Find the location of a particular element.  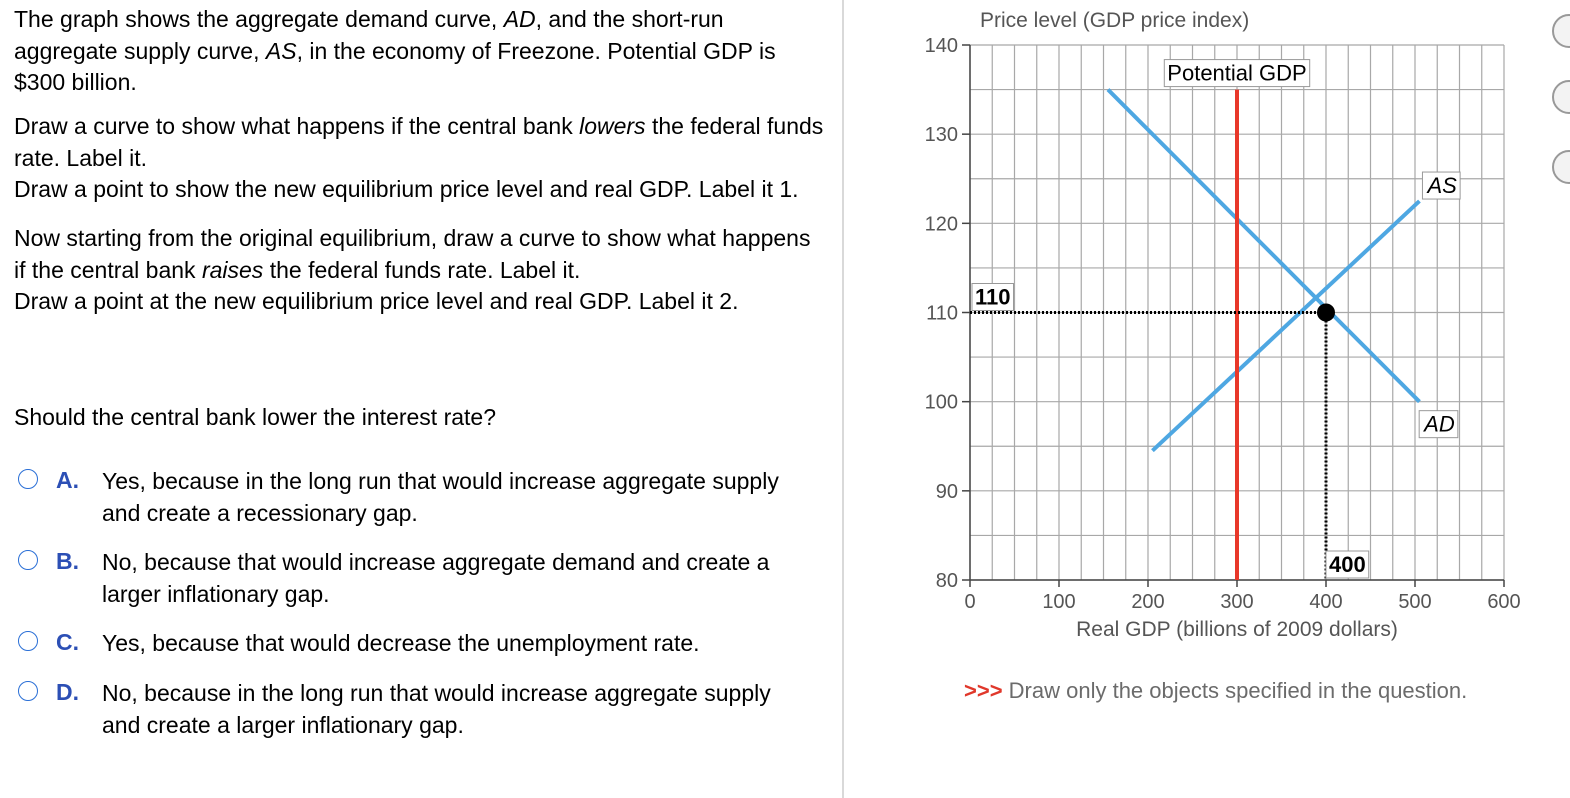

radio-c-icon is located at coordinates (28, 641).